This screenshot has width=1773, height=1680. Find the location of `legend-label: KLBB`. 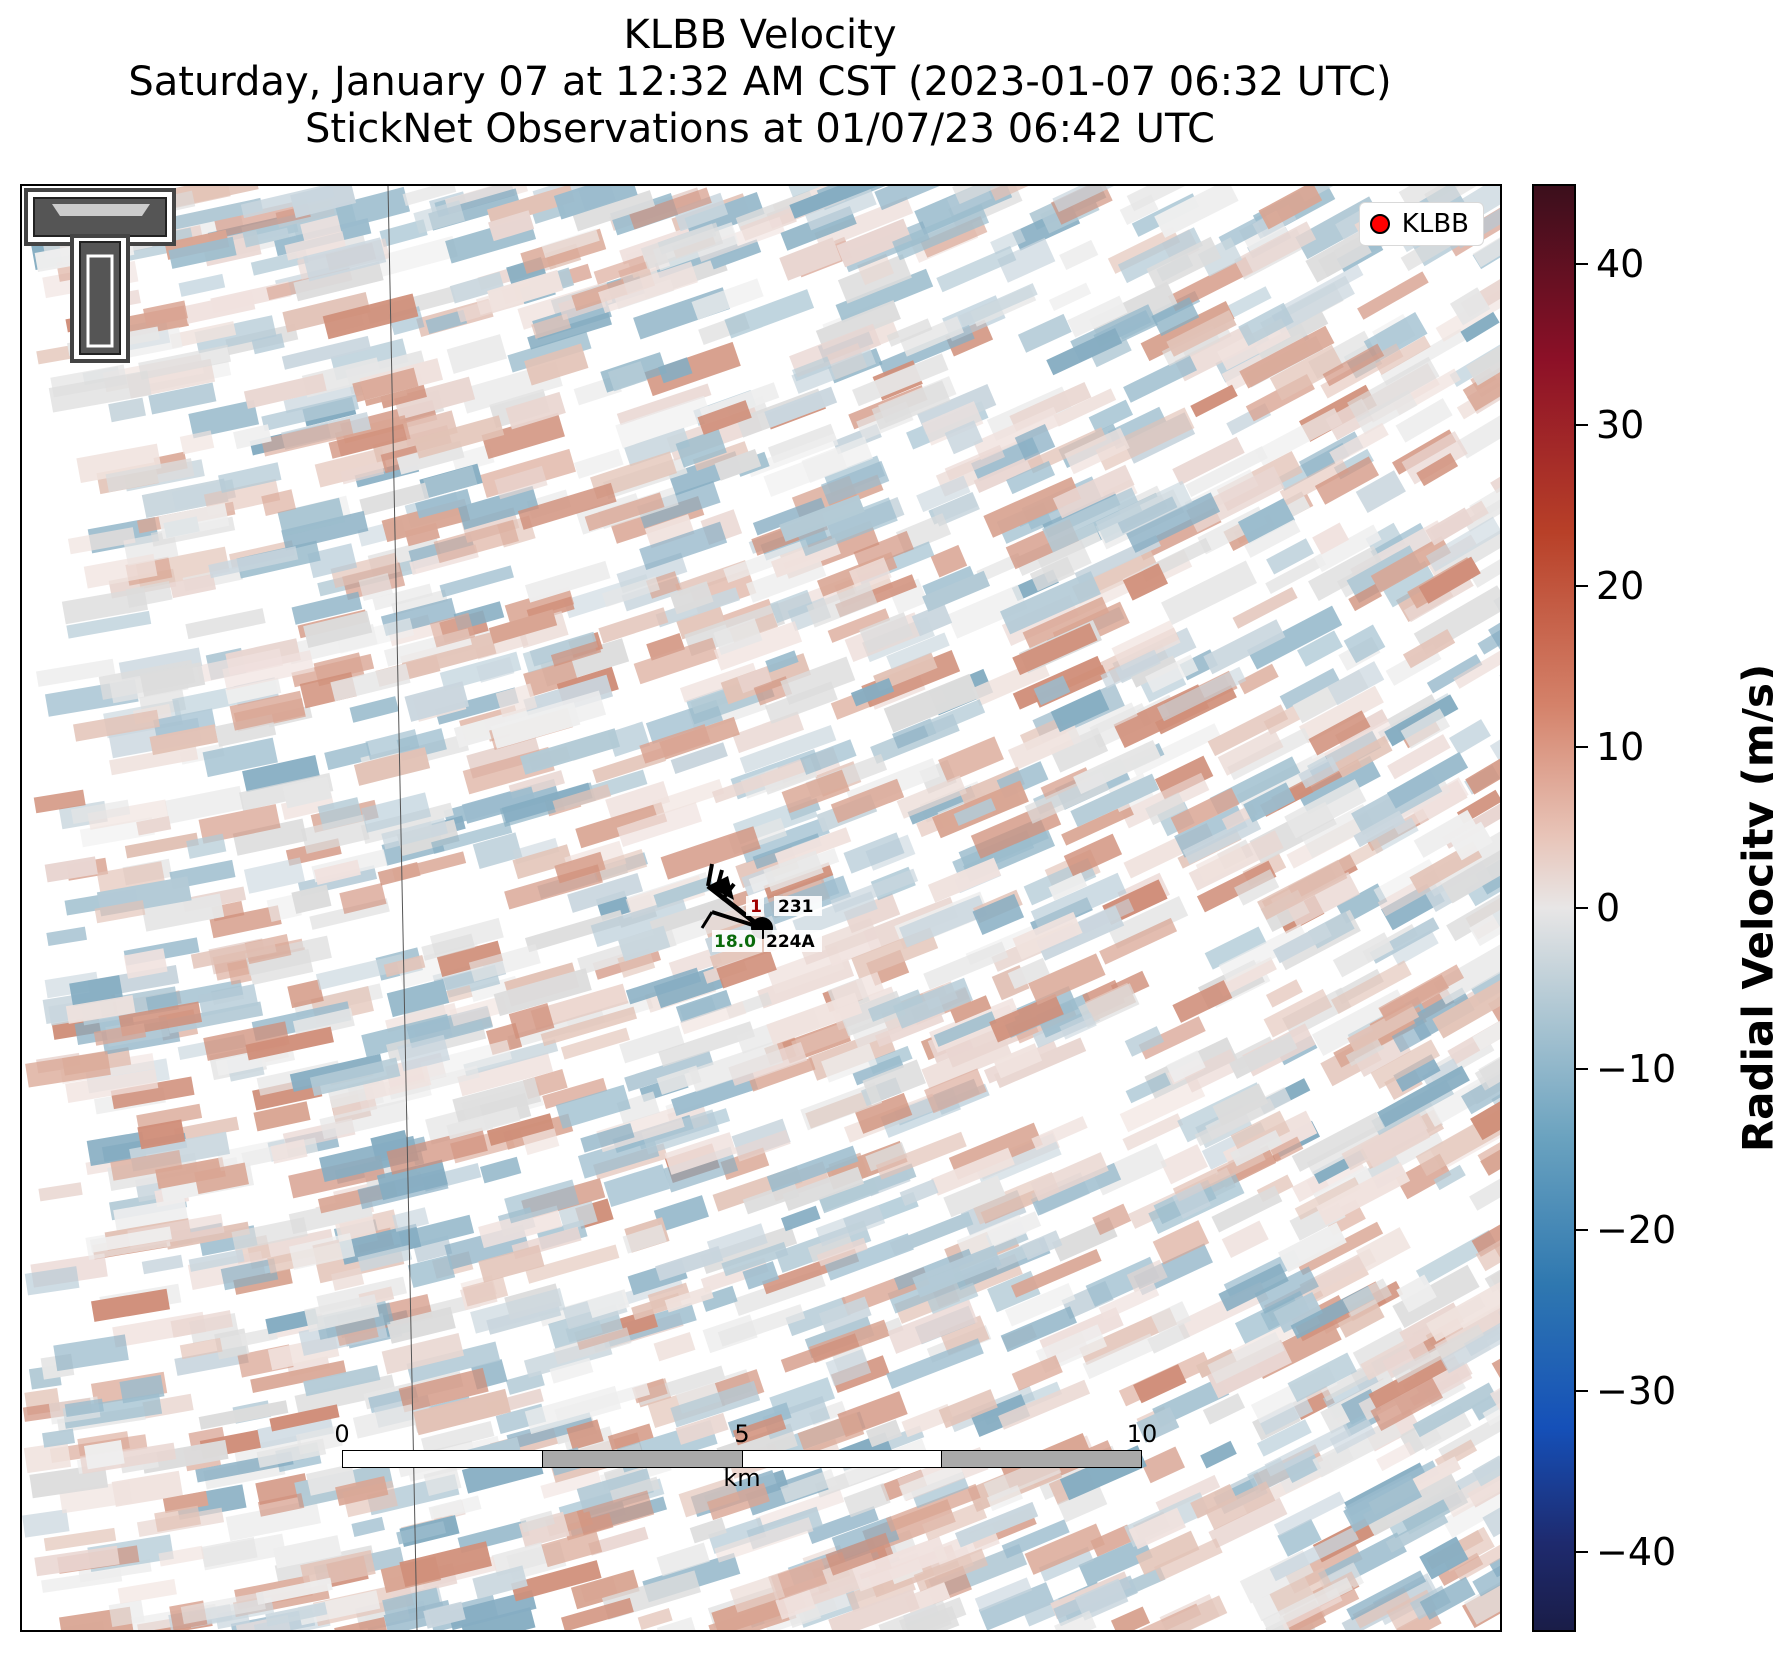

legend-label: KLBB is located at coordinates (1435, 224).